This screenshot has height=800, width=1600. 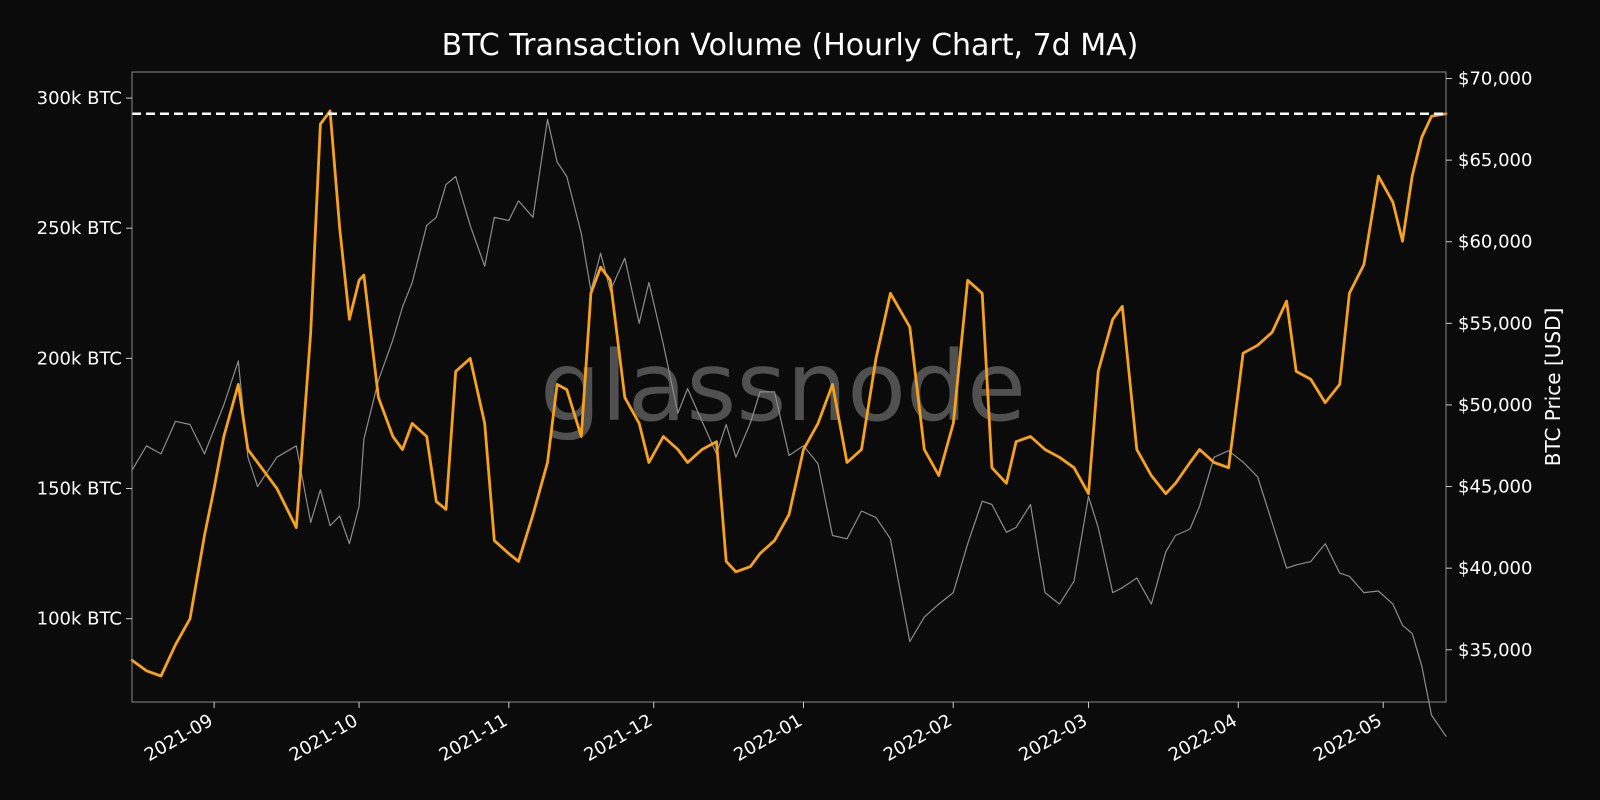 I want to click on watermark-text: glassnode, so click(x=783, y=387).